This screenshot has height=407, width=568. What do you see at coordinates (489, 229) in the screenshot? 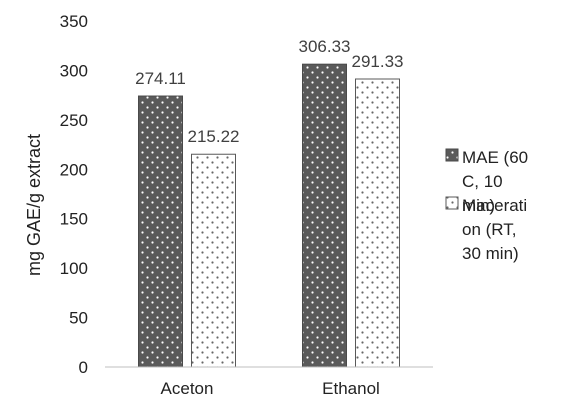
I see `legend-label: on (RT,` at bounding box center [489, 229].